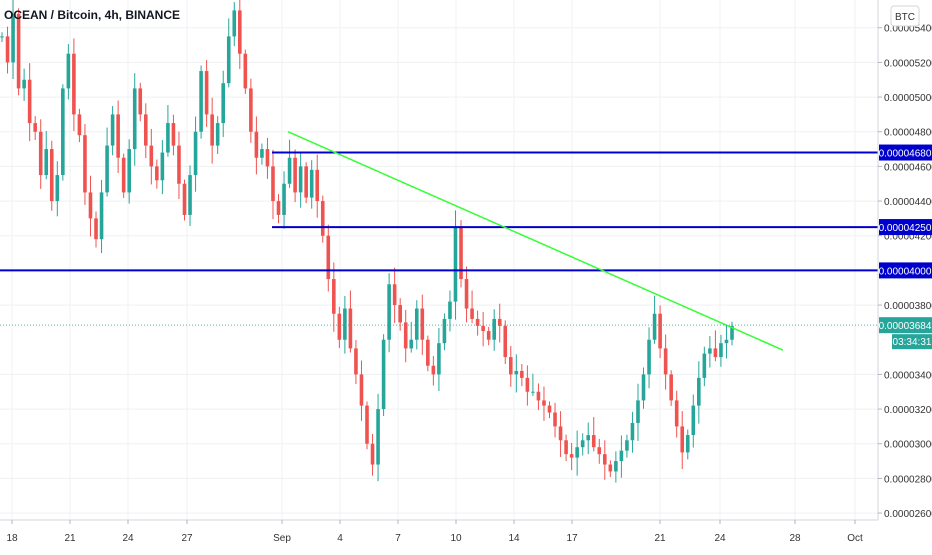  Describe the element at coordinates (905, 16) in the screenshot. I see `currency-badge` at that location.